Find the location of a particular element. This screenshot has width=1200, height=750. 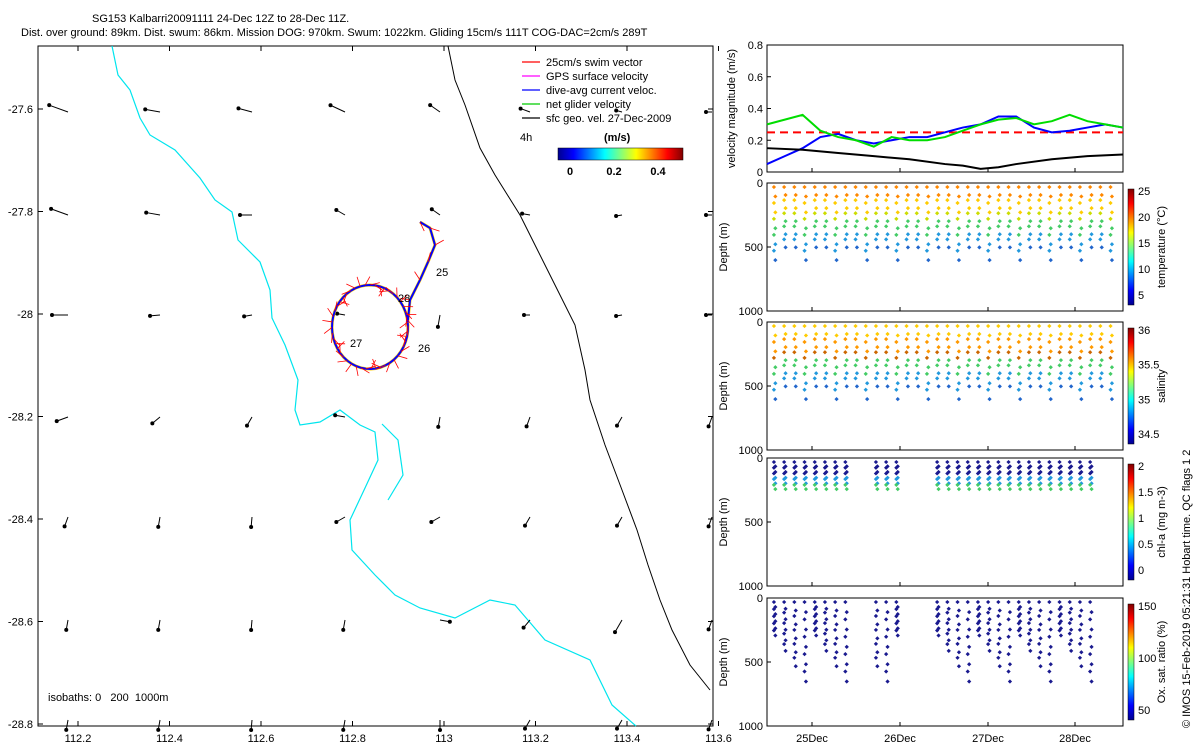

map-x-tick-label: 113.2 is located at coordinates (535, 739).